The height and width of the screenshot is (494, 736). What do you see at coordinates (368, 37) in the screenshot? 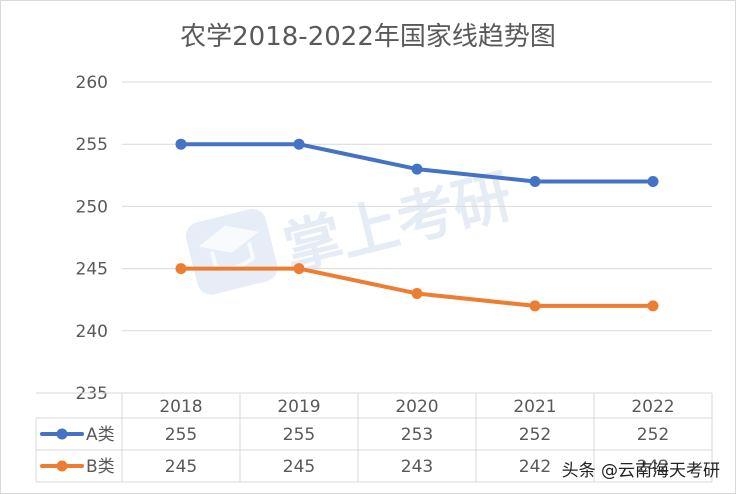
I see `chart-title: 农学2018-2022年国家线趋势图` at bounding box center [368, 37].